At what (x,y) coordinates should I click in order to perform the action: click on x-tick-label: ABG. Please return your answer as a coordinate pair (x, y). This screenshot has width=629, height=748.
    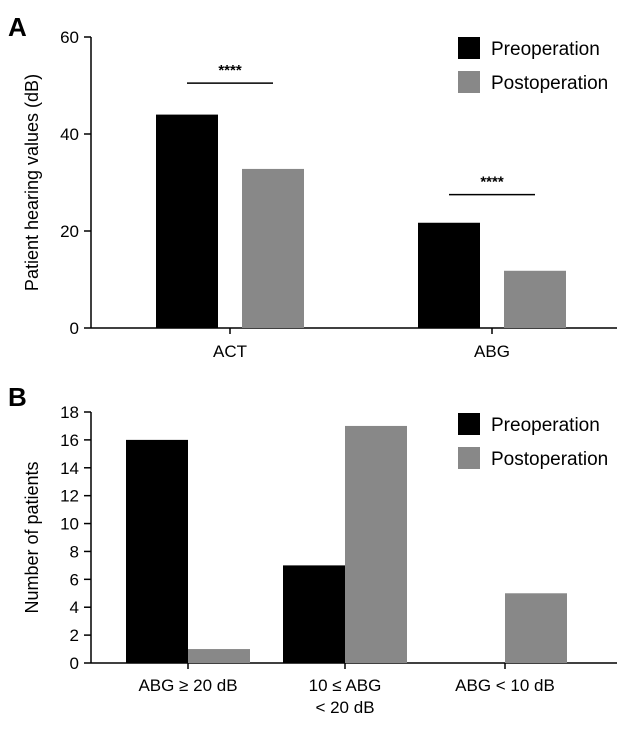
    Looking at the image, I should click on (492, 351).